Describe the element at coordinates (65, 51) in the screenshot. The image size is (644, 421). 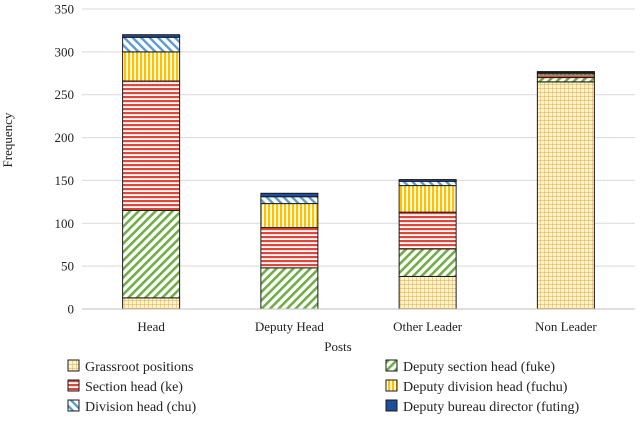
I see `y-tick-label: 300` at that location.